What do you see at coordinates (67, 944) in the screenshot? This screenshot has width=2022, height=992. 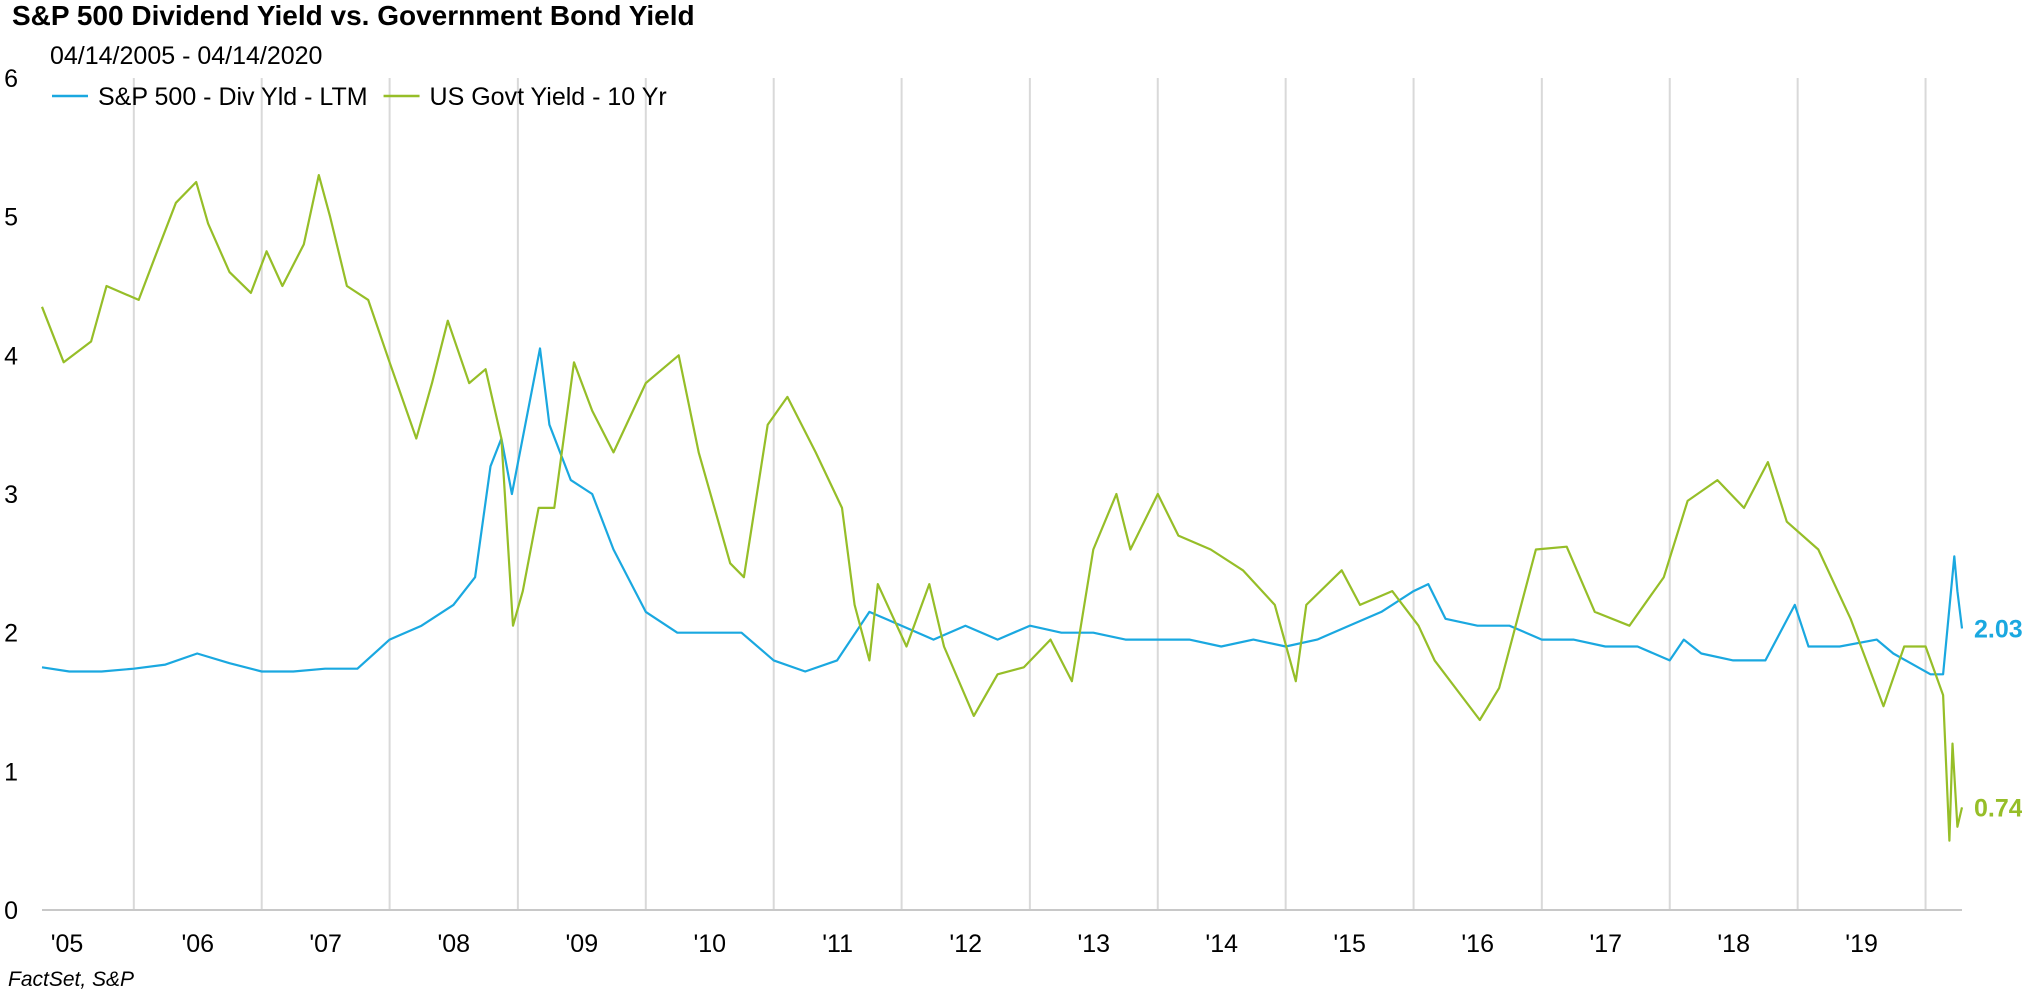 I see `x-tick-label: '05` at bounding box center [67, 944].